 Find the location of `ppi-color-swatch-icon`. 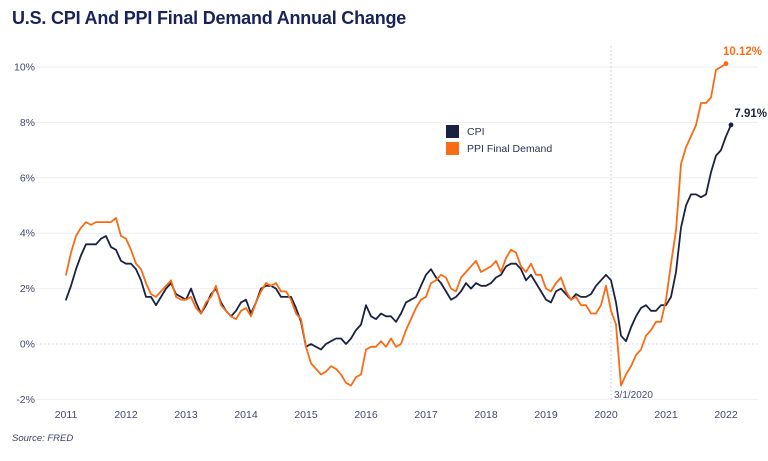

ppi-color-swatch-icon is located at coordinates (452, 148).